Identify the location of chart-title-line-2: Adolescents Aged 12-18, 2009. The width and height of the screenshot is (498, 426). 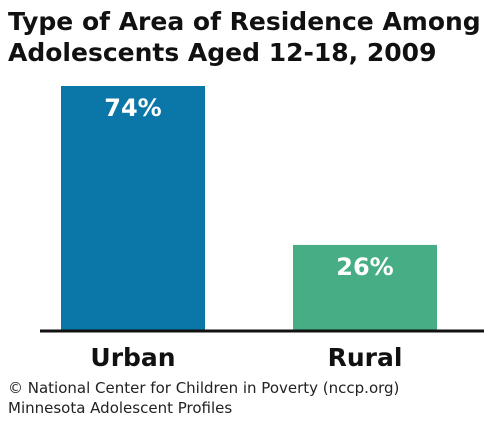
(222, 52).